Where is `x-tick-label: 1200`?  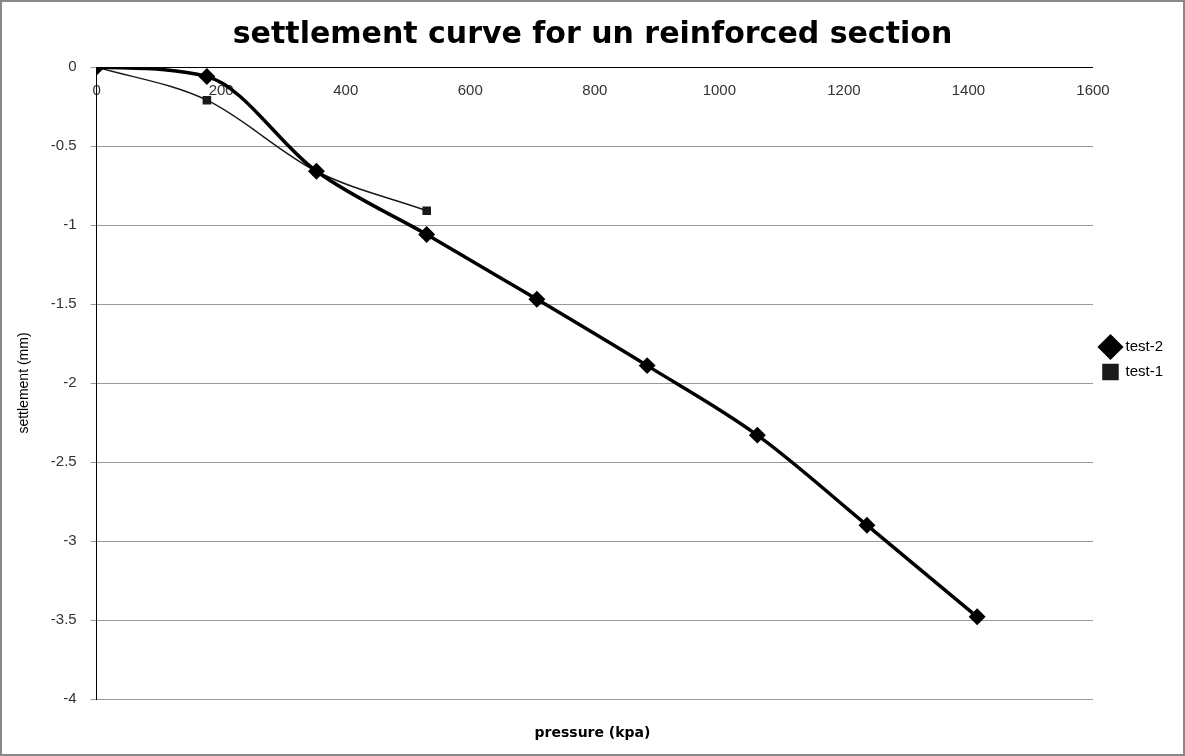 x-tick-label: 1200 is located at coordinates (844, 90).